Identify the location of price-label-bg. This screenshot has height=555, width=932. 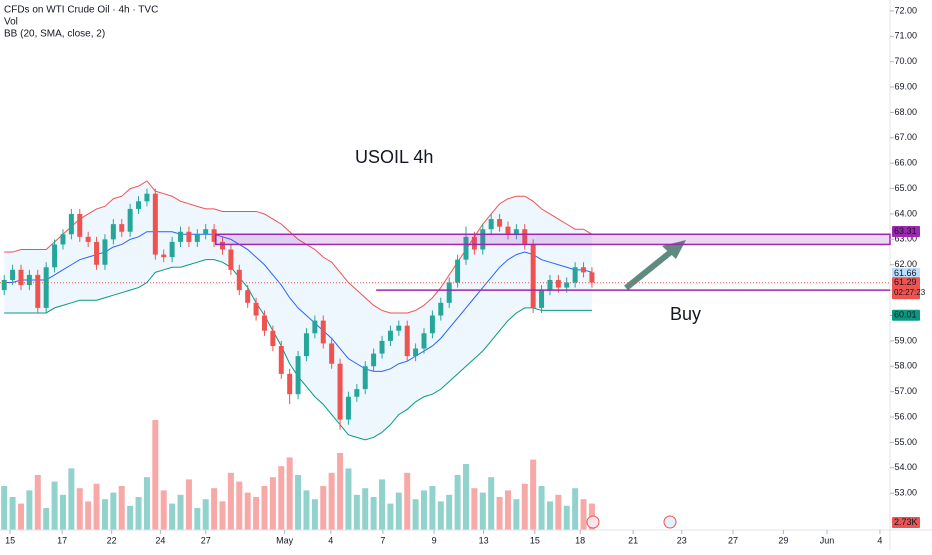
(906, 231).